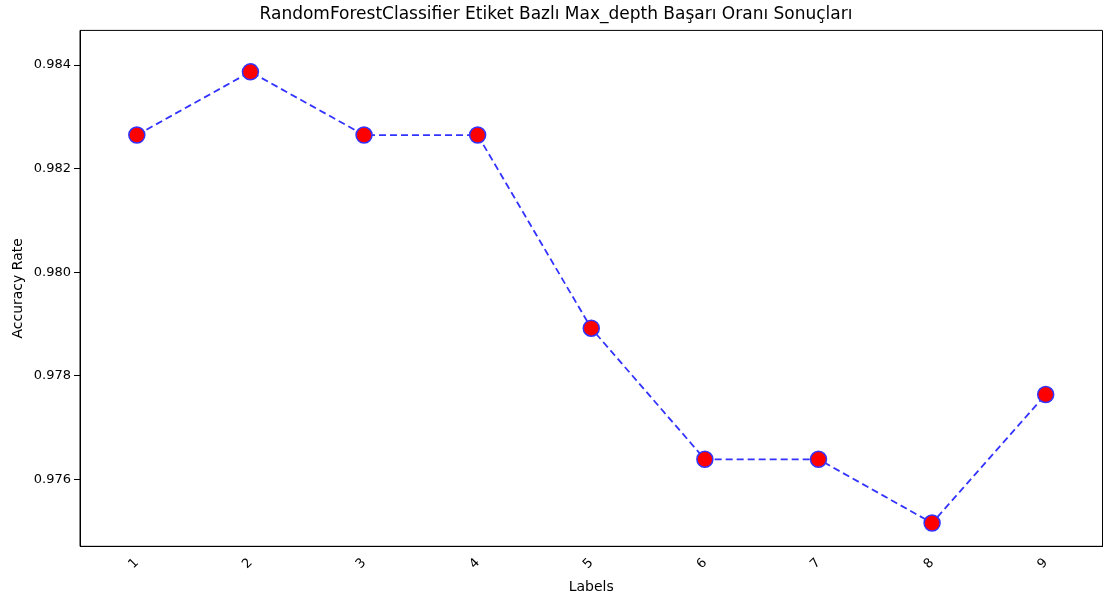 The width and height of the screenshot is (1112, 604). Describe the element at coordinates (814, 563) in the screenshot. I see `x-tick-label: 7` at that location.